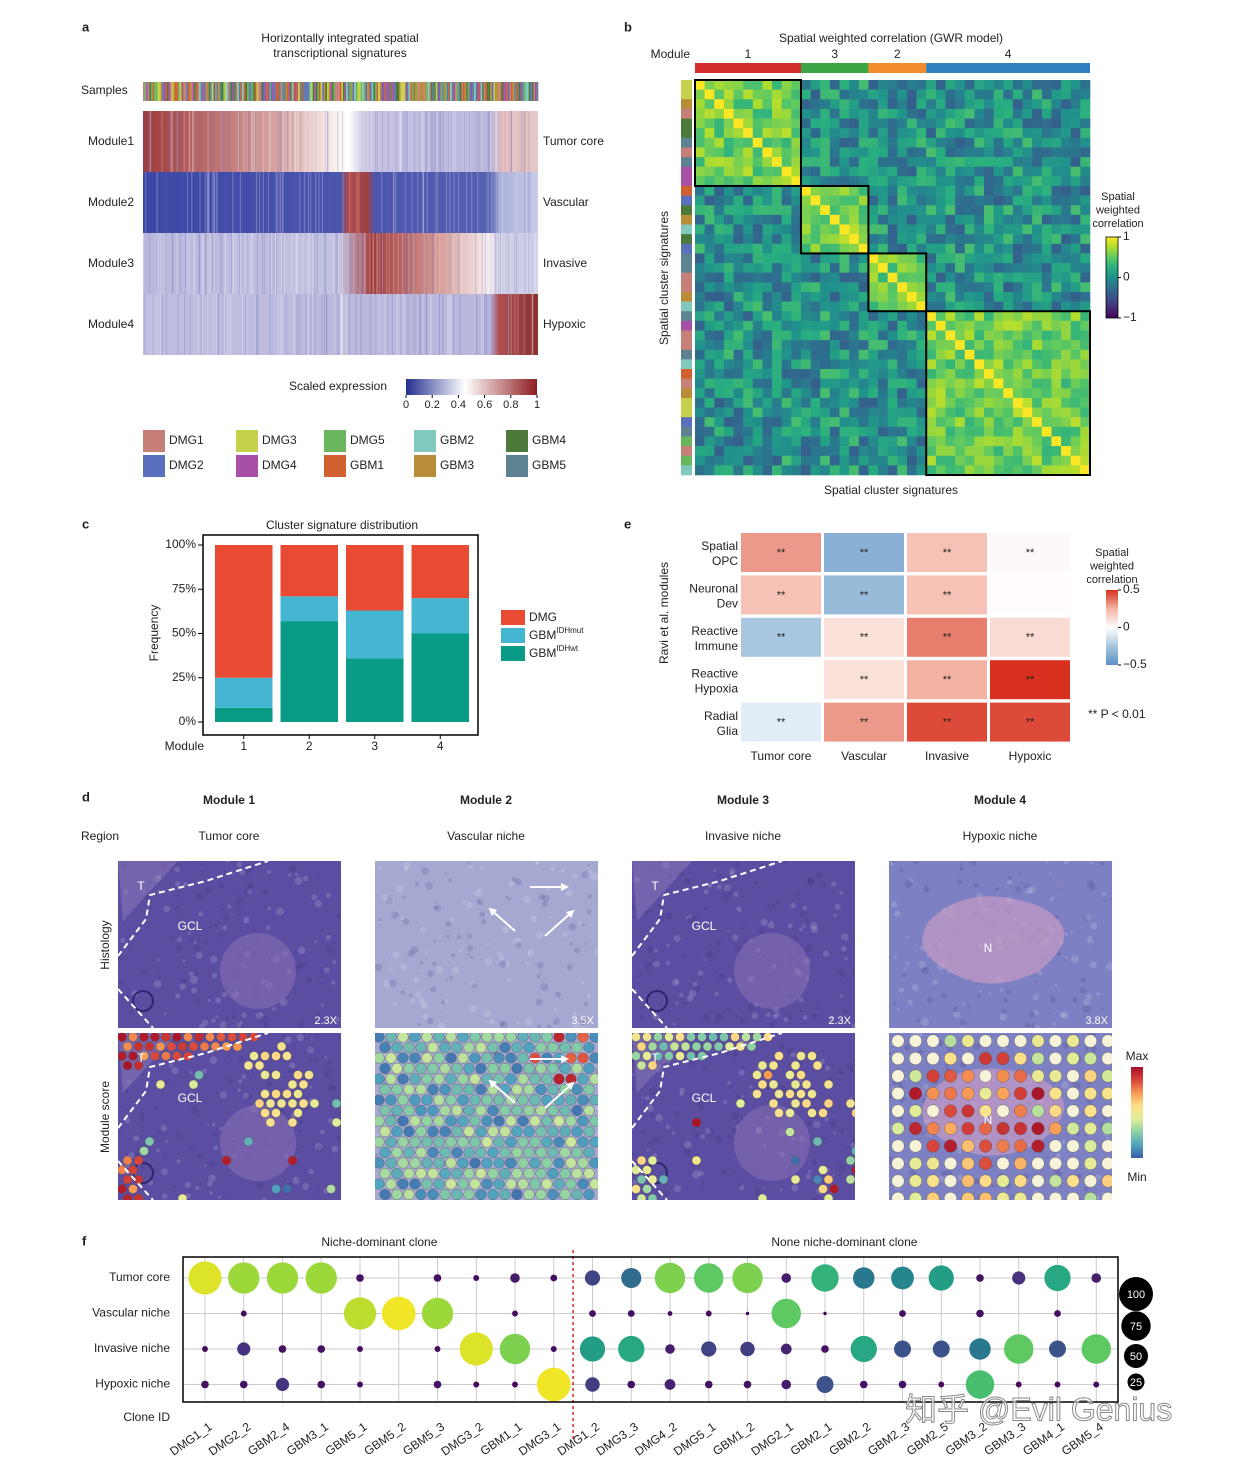 The height and width of the screenshot is (1460, 1240). Describe the element at coordinates (686, 162) in the screenshot. I see `side-strip` at that location.